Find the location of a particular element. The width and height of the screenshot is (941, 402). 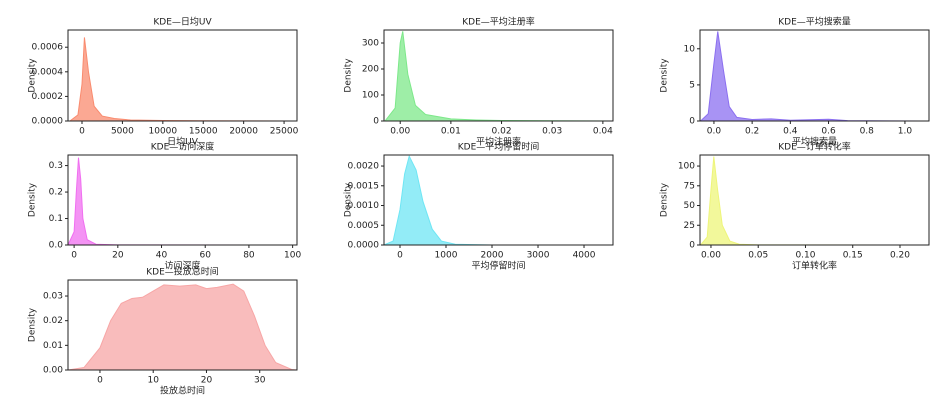

x-tick-label: 0.05 is located at coordinates (758, 256).